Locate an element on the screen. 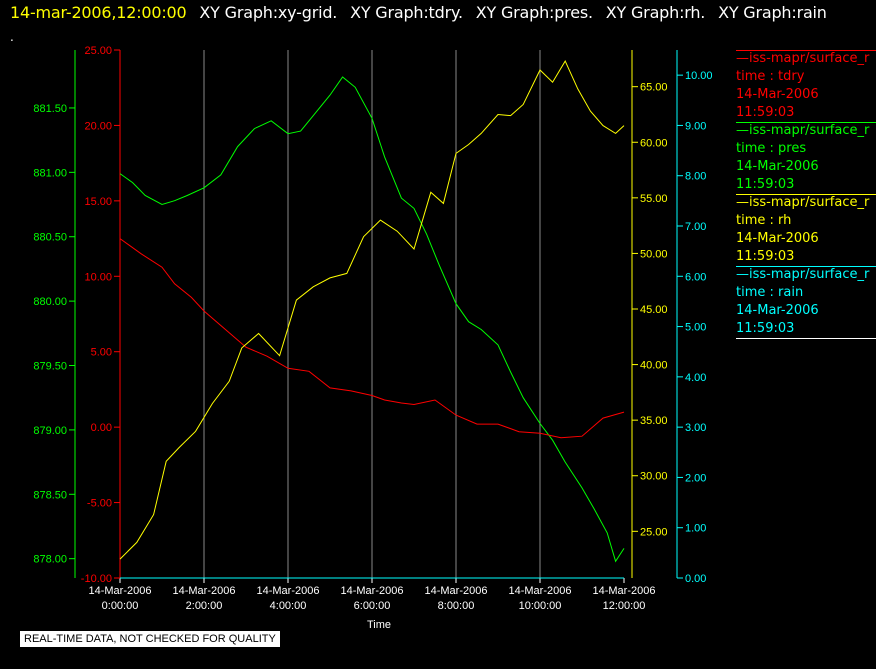  graph-name-xy-grid: XY Graph:xy-grid. is located at coordinates (268, 12).